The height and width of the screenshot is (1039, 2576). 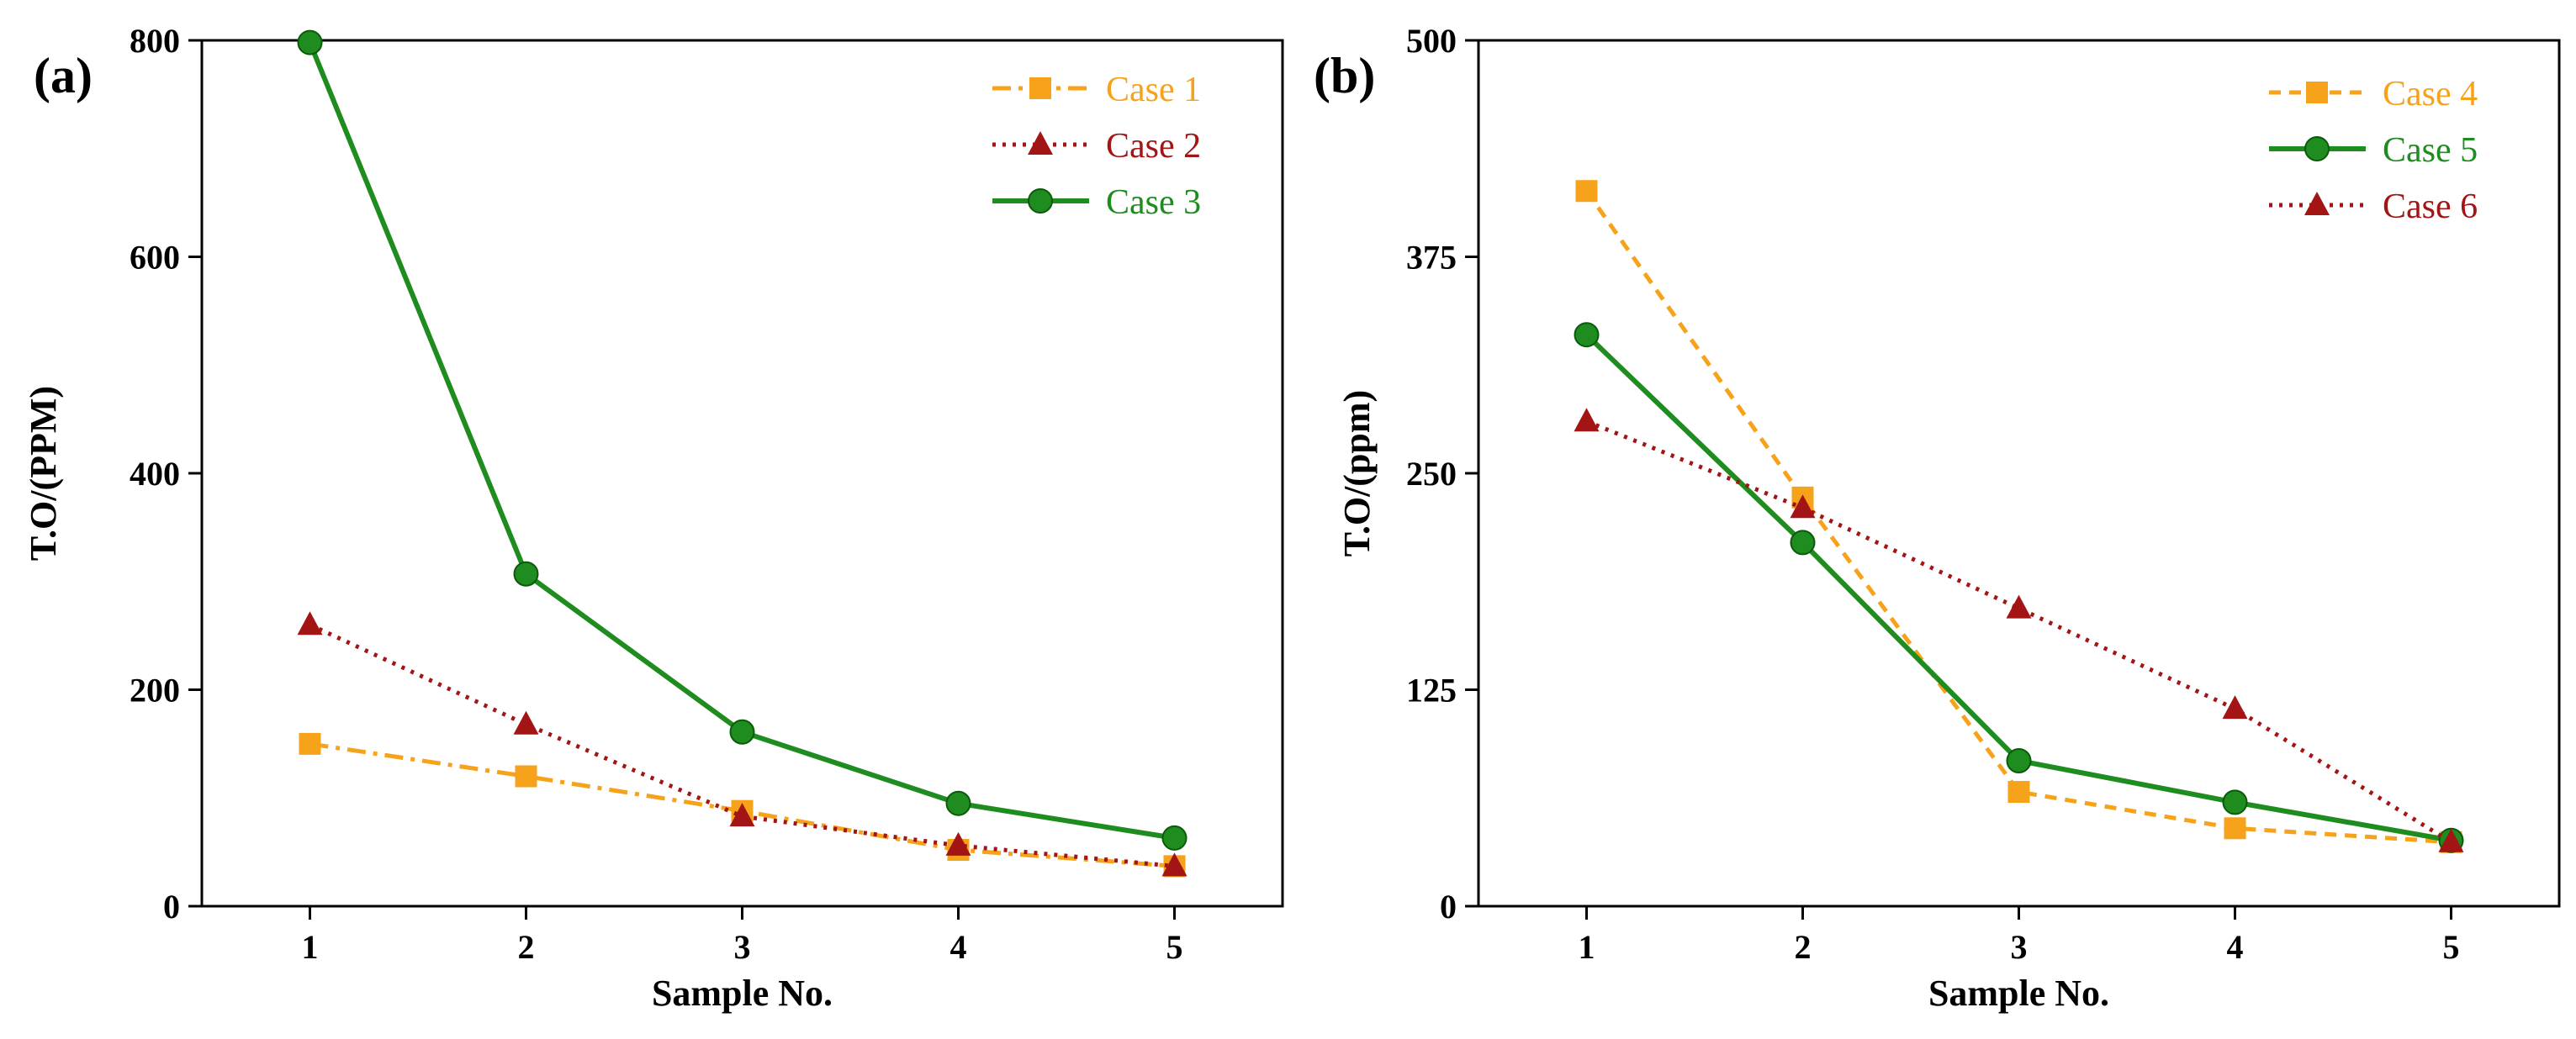 I want to click on y-tick-label: 250, so click(x=1431, y=474).